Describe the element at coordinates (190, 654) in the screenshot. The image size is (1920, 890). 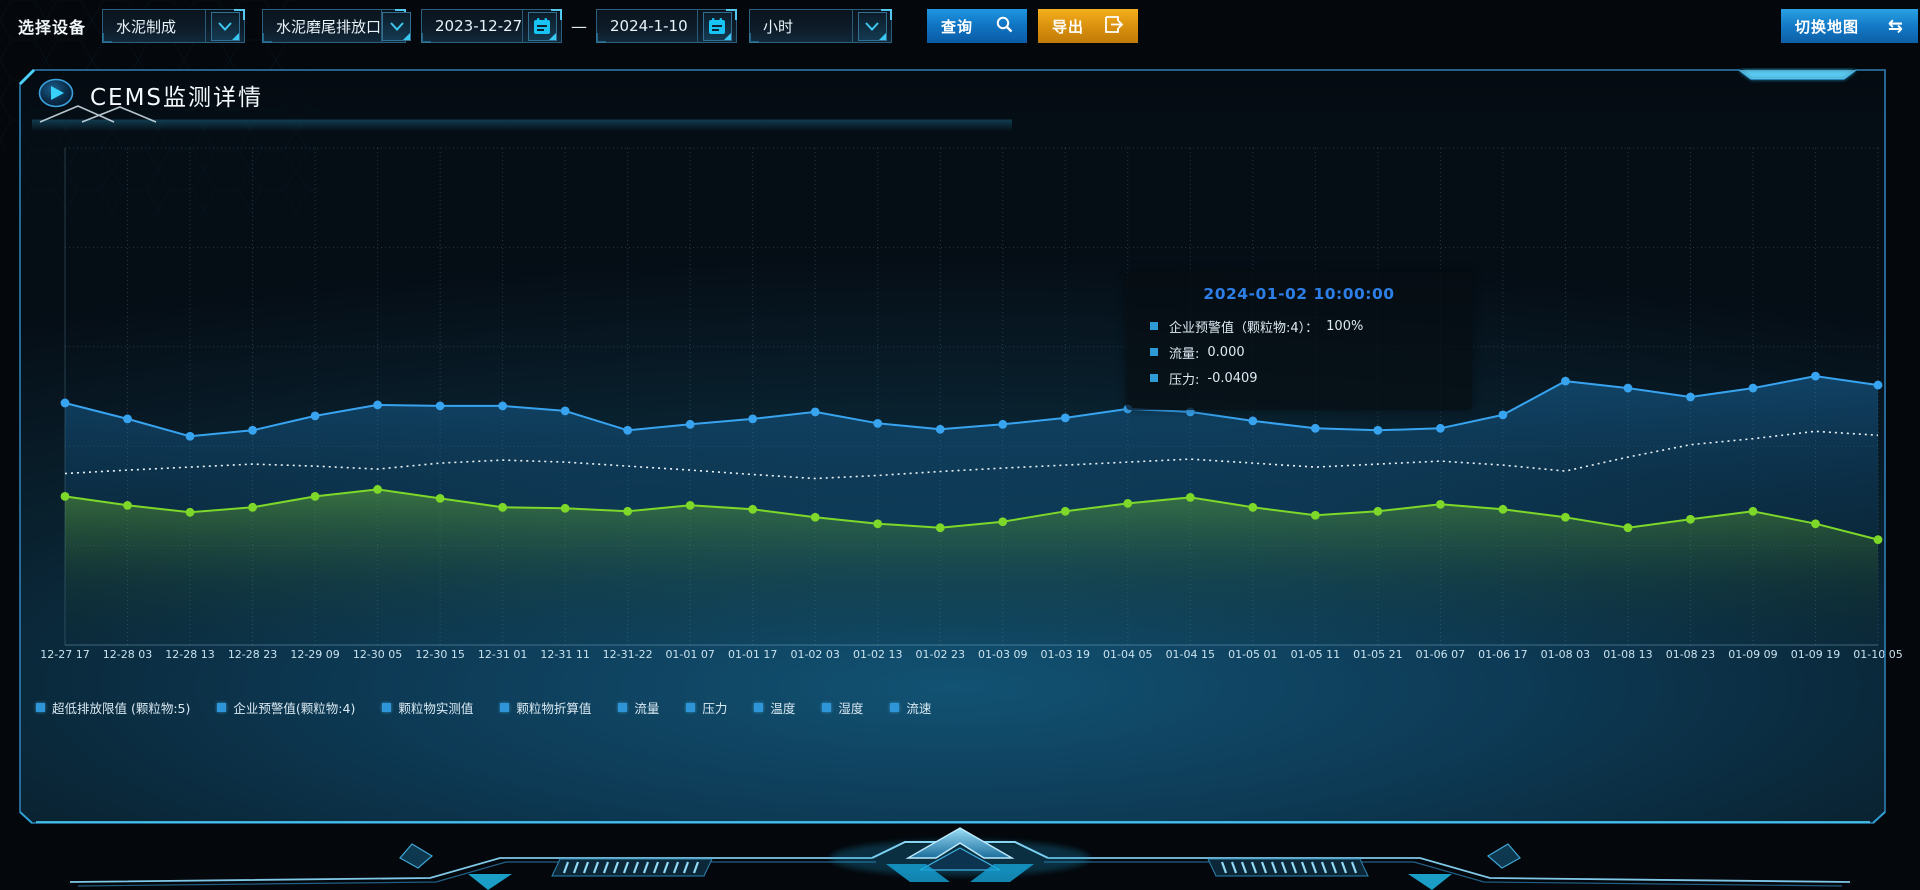
I see `x-axis-tick-label: 12-28 13` at that location.